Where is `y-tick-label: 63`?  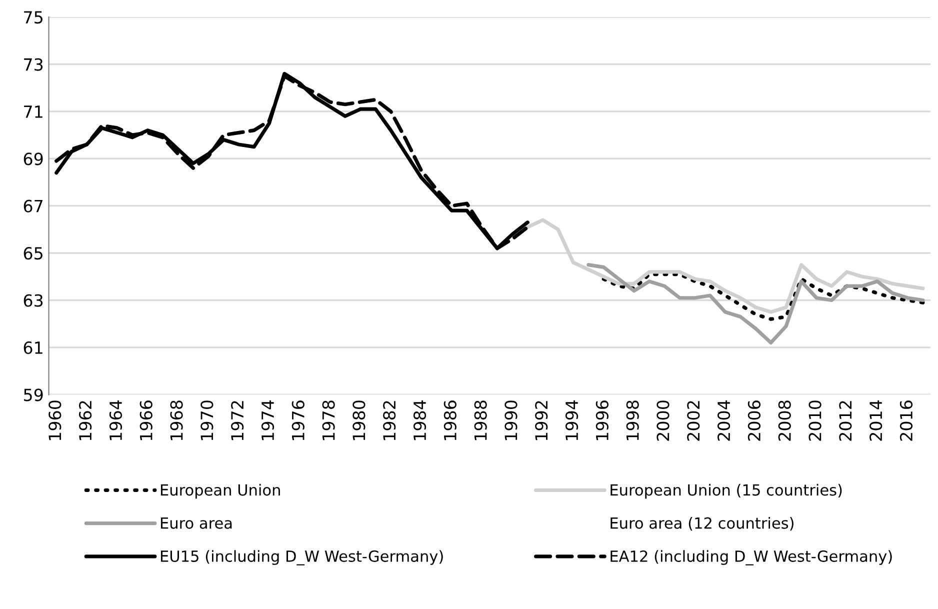
y-tick-label: 63 is located at coordinates (33, 300).